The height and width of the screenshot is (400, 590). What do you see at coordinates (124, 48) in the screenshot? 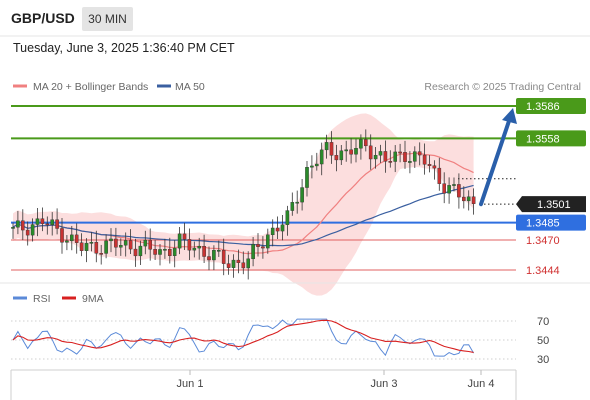
I see `timestamp: Tuesday, June 3, 2025 1:36:40 PM CET` at bounding box center [124, 48].